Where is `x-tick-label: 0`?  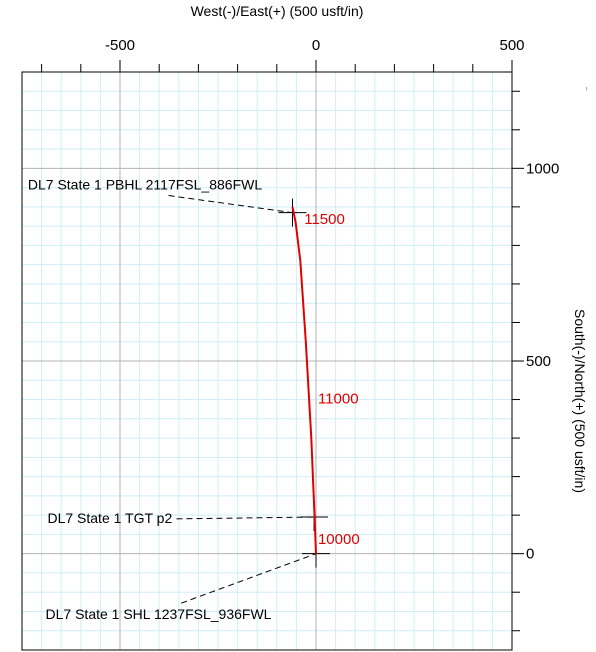
x-tick-label: 0 is located at coordinates (316, 45).